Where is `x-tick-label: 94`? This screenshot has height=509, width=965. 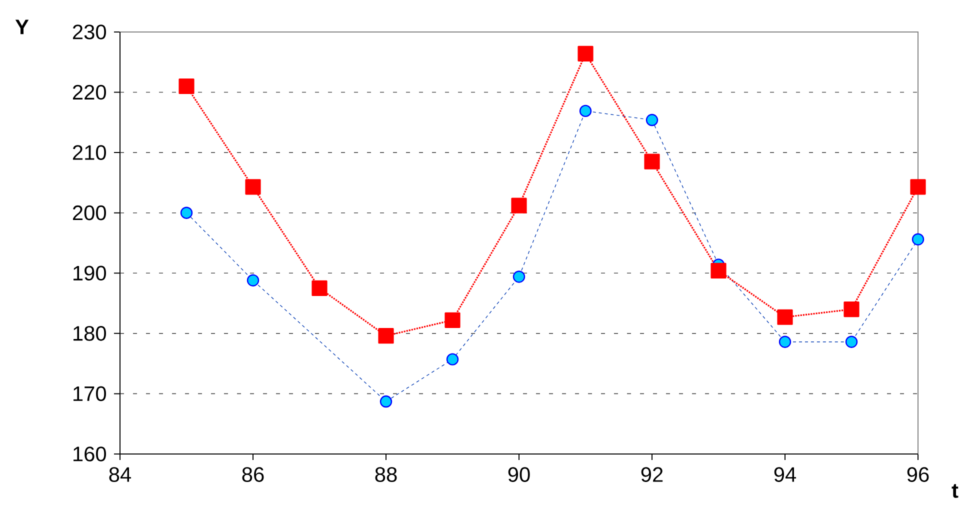
x-tick-label: 94 is located at coordinates (785, 474).